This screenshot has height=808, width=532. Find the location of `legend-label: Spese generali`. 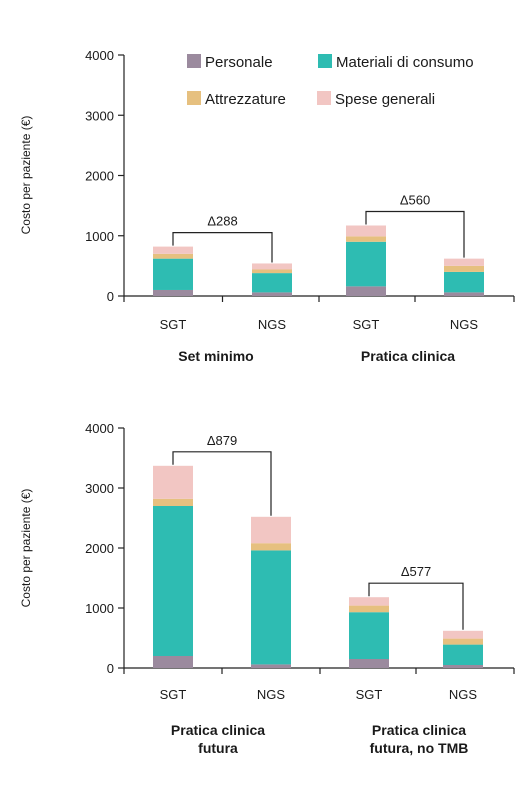

legend-label: Spese generali is located at coordinates (385, 99).